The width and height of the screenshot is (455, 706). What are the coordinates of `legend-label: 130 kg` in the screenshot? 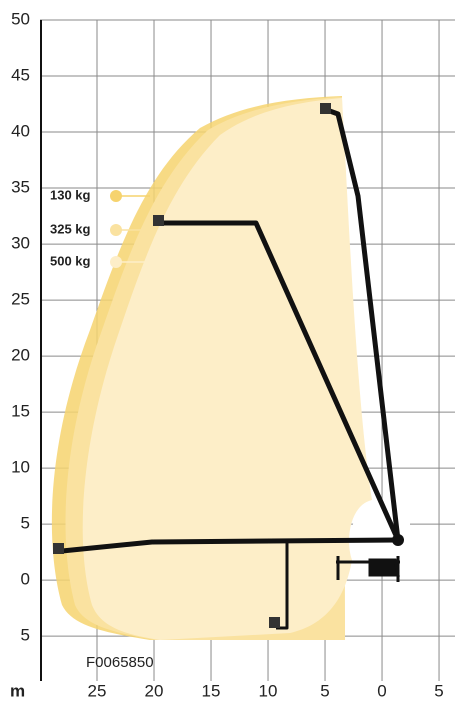 It's located at (70, 194).